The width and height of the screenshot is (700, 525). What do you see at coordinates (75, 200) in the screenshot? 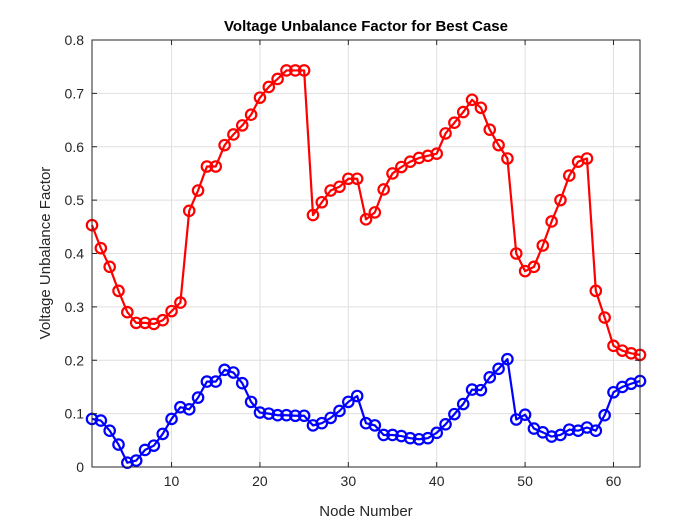
I see `y-tick-label: 0.5` at bounding box center [75, 200].